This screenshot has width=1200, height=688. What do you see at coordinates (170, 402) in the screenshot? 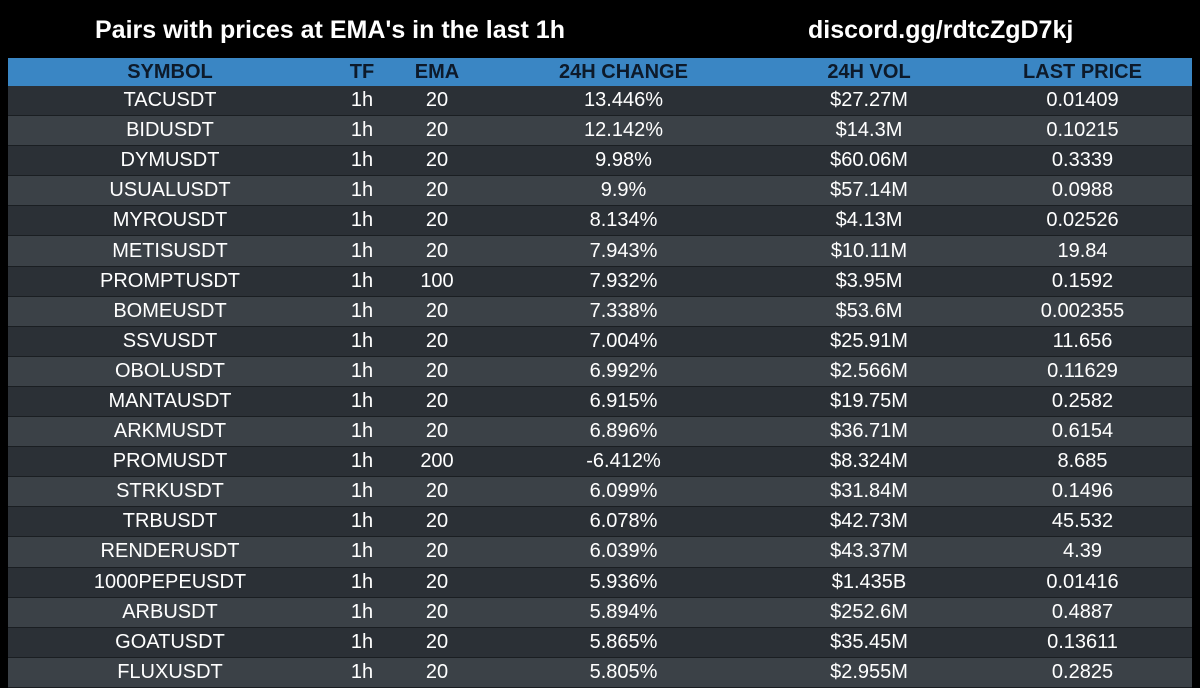
I see `symbol-cell: MANTAUSDT` at bounding box center [170, 402].